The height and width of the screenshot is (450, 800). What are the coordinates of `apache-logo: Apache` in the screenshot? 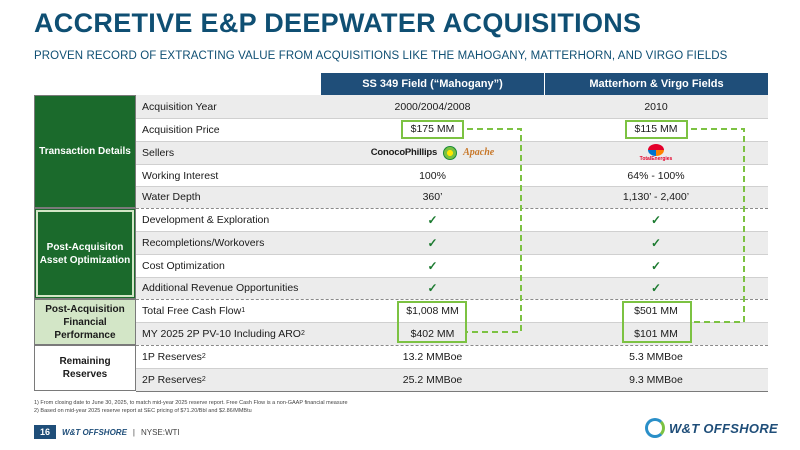 It's located at (479, 152).